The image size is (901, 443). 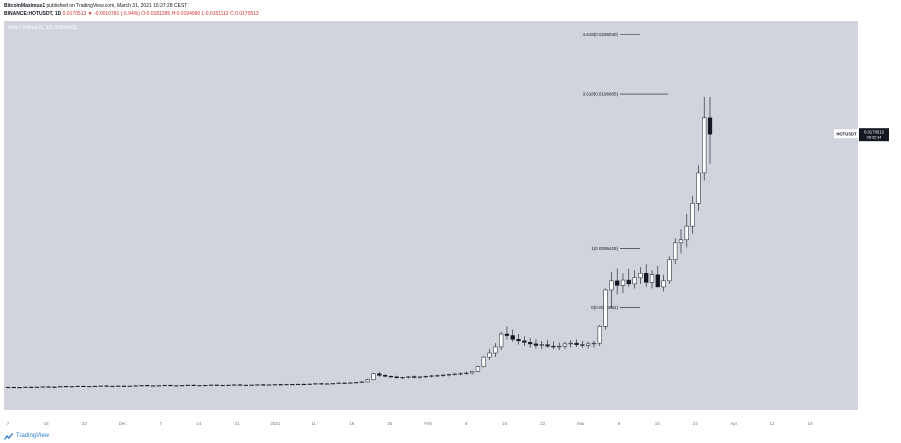 I want to click on y-tick-label: 0.0200000, so click(x=874, y=89).